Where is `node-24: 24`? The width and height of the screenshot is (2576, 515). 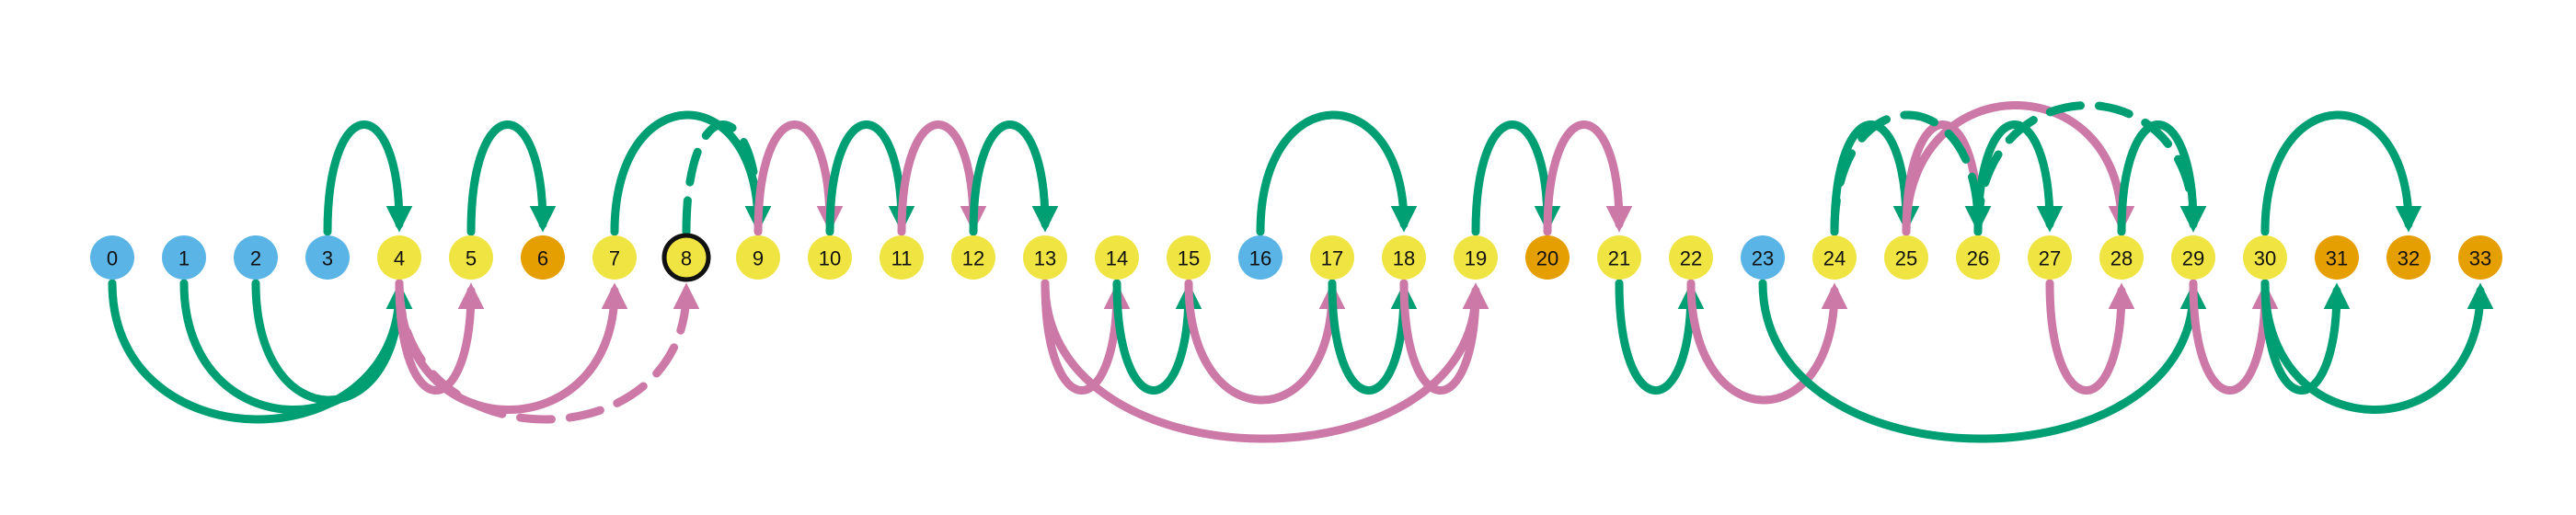 node-24: 24 is located at coordinates (1834, 257).